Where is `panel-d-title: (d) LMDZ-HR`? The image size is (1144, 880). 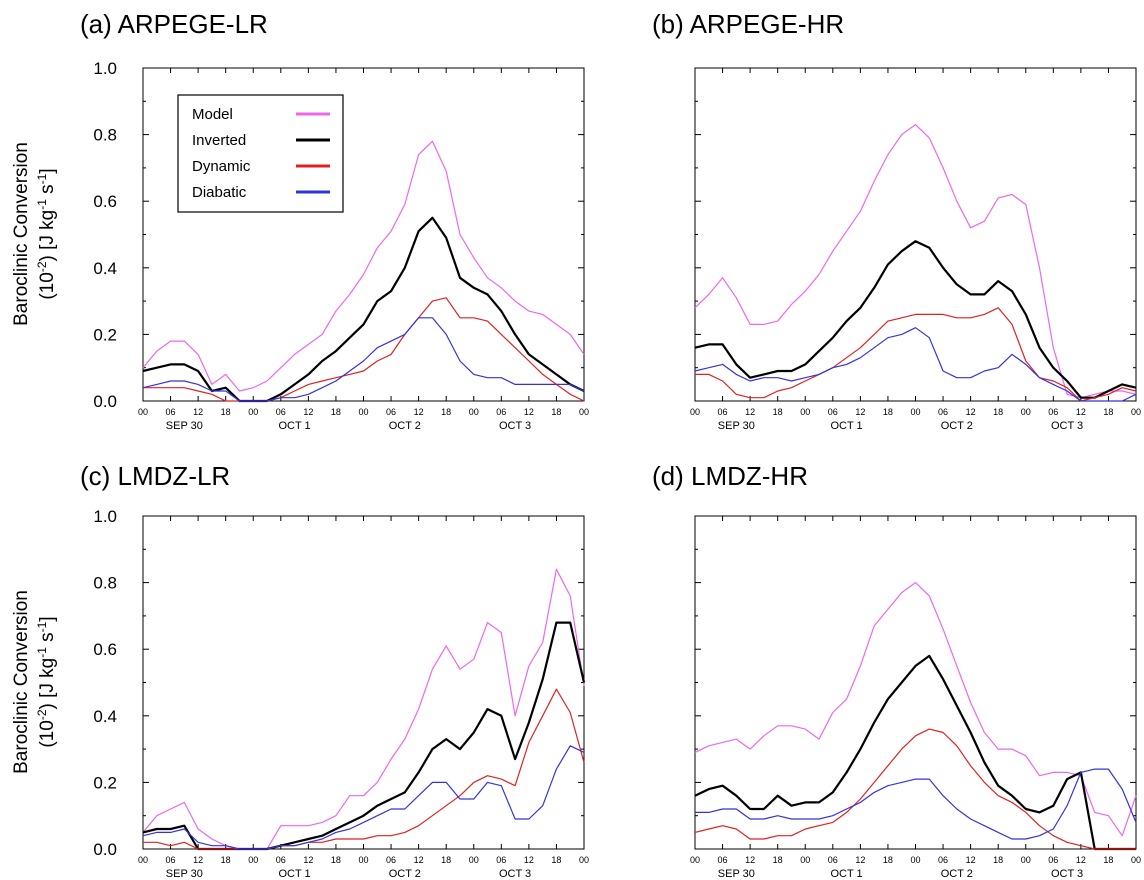
panel-d-title: (d) LMDZ-HR is located at coordinates (730, 476).